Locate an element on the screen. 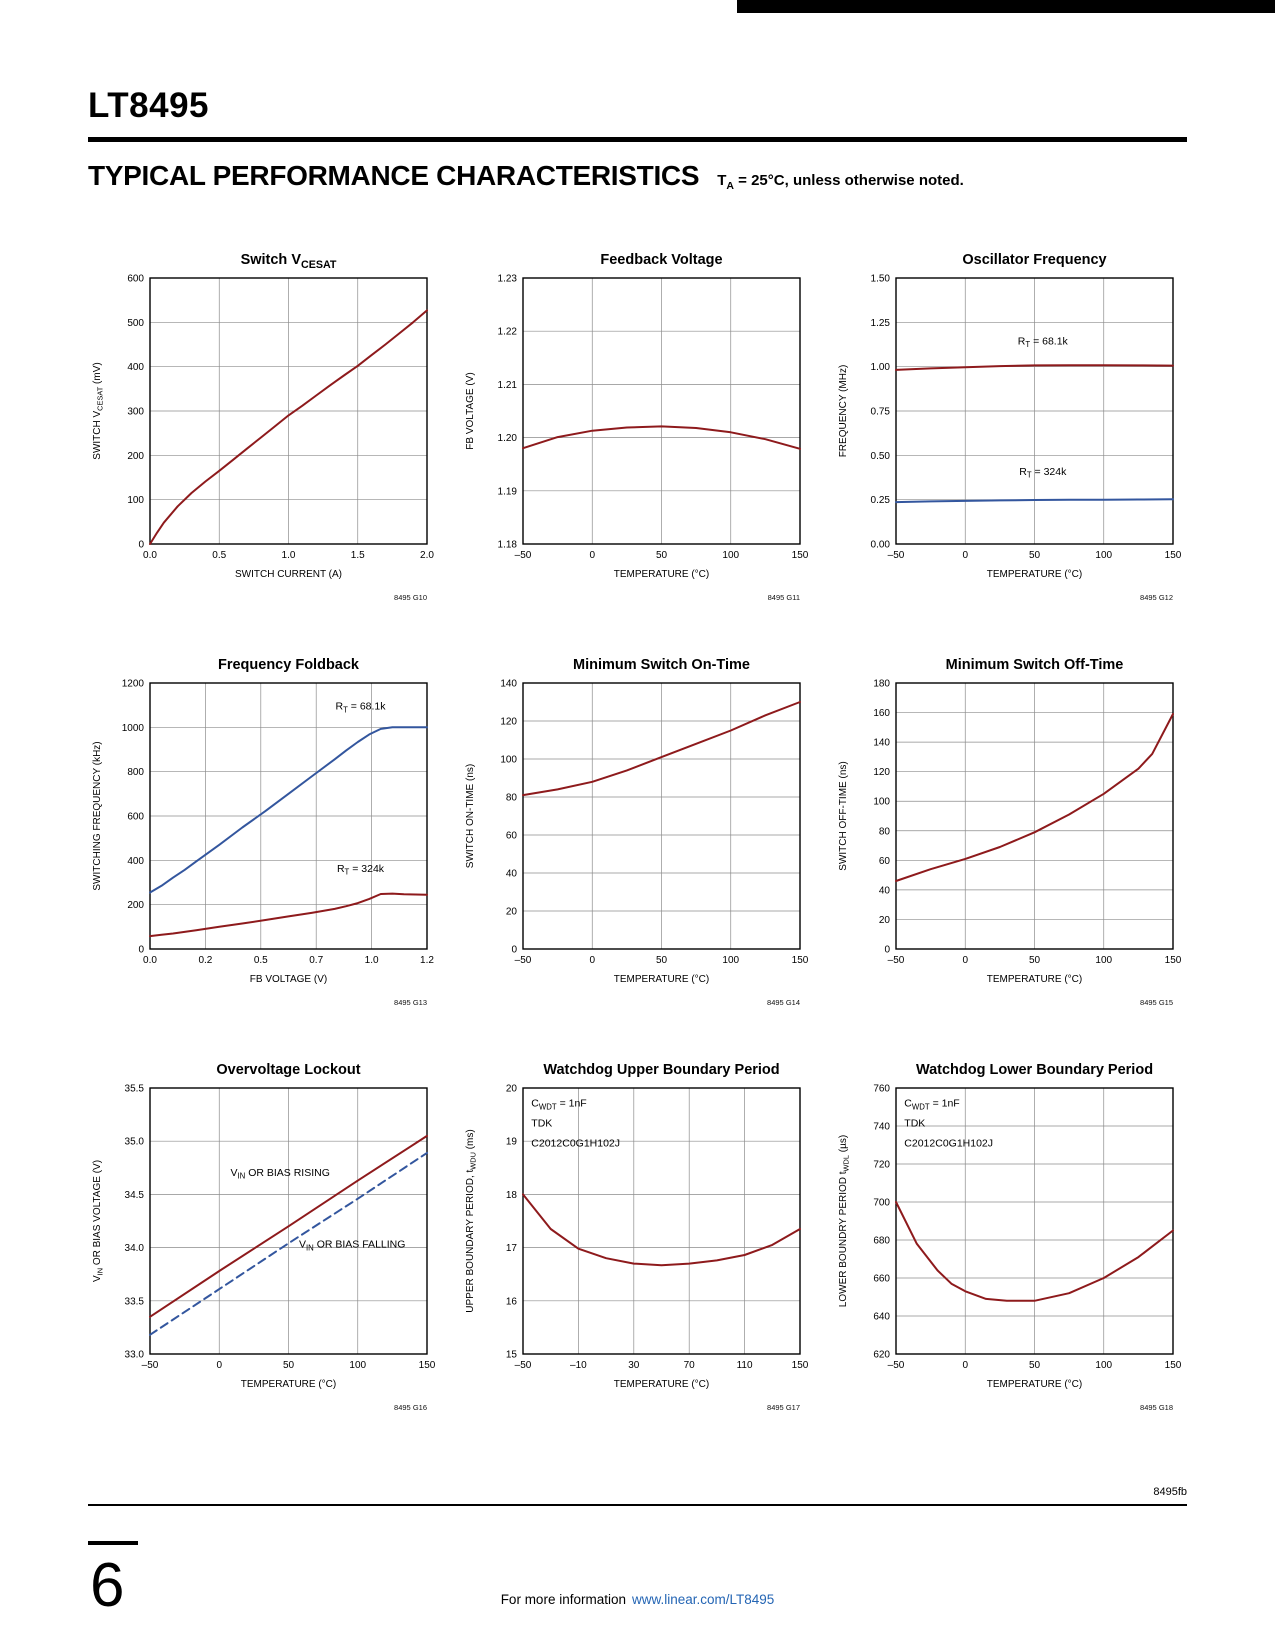 The width and height of the screenshot is (1275, 1650). chart-annotation: CWDT = 1nF is located at coordinates (931, 1105).